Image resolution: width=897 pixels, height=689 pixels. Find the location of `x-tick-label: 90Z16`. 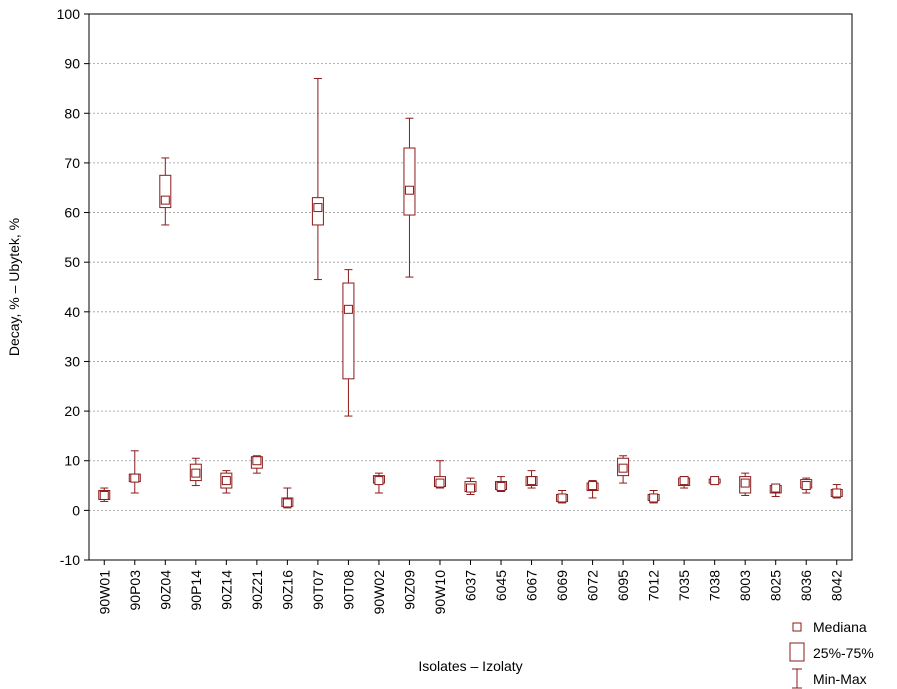

x-tick-label: 90Z16 is located at coordinates (287, 590).